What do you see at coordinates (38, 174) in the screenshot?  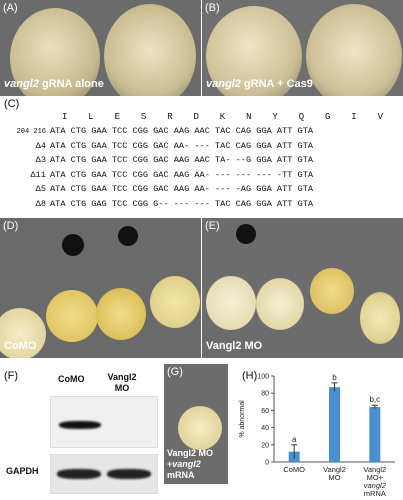 I see `sequence-label: Δ11` at bounding box center [38, 174].